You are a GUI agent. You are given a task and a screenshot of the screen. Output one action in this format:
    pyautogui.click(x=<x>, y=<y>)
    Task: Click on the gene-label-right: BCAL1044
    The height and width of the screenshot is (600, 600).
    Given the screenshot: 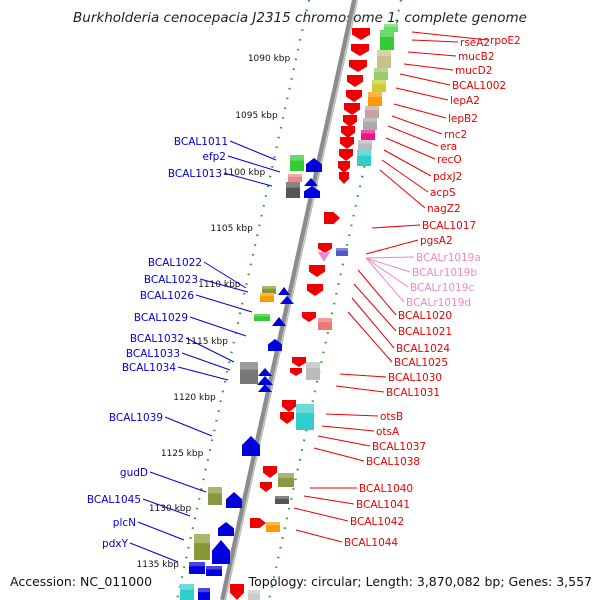 What is the action you would take?
    pyautogui.click(x=371, y=543)
    